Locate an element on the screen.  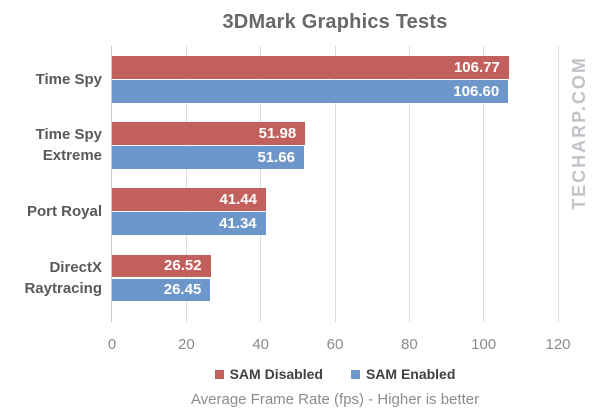
bar-value-label: 41.34 is located at coordinates (238, 224).